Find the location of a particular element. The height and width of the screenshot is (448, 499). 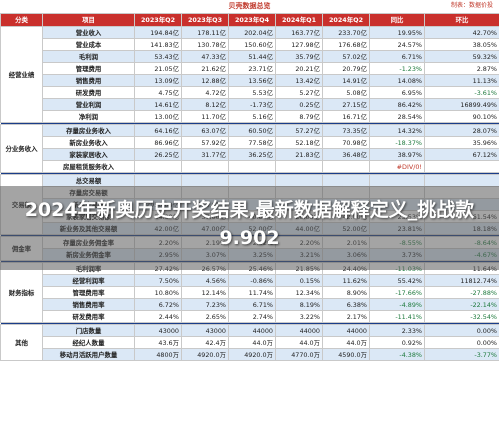

value-cell: 4800万 is located at coordinates (158, 354).